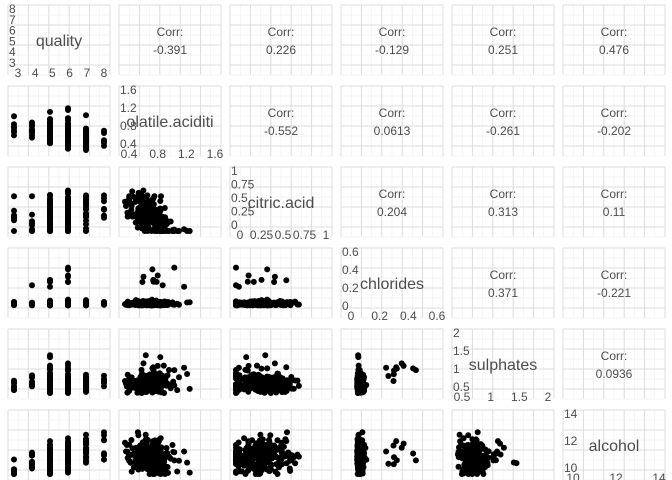  I want to click on panel-sulphates-volatile.acidity, so click(170, 364).